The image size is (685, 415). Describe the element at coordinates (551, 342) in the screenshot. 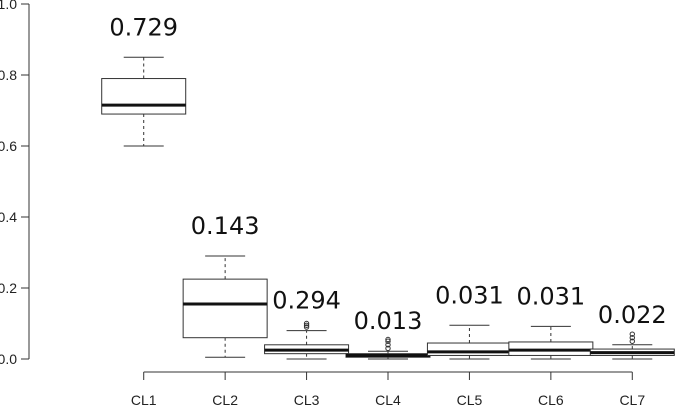

I see `box-cl6` at that location.